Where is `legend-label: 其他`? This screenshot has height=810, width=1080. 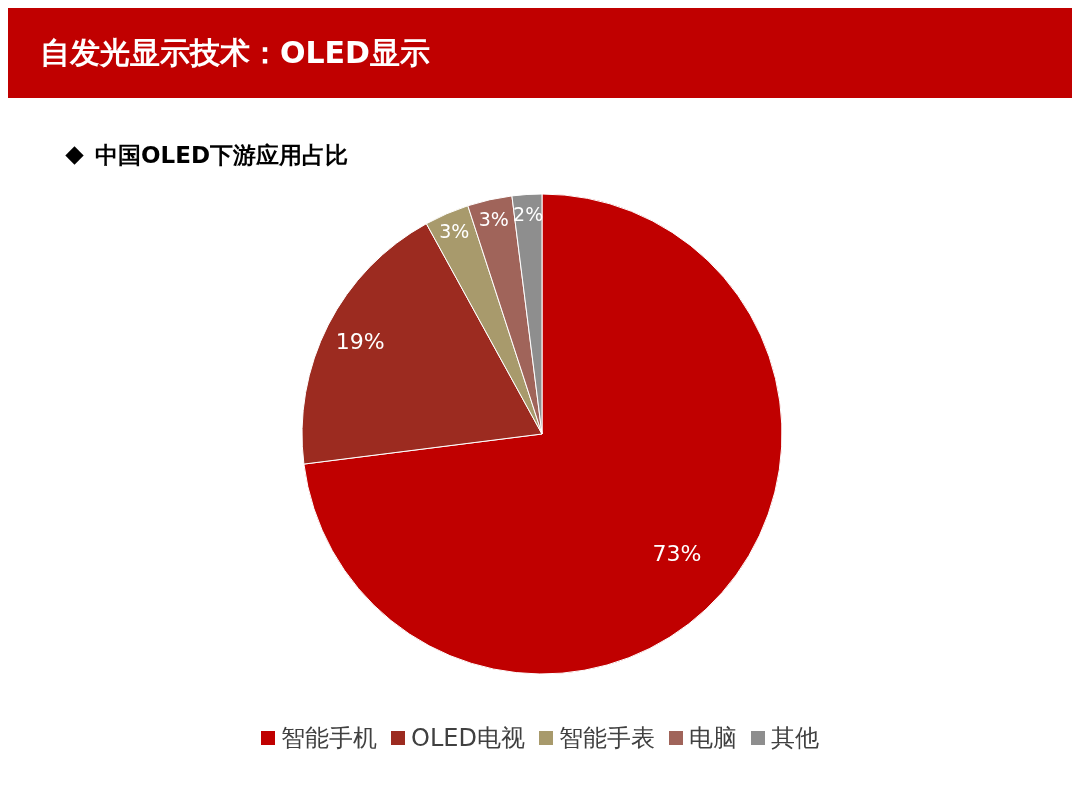
legend-label: 其他 is located at coordinates (794, 738).